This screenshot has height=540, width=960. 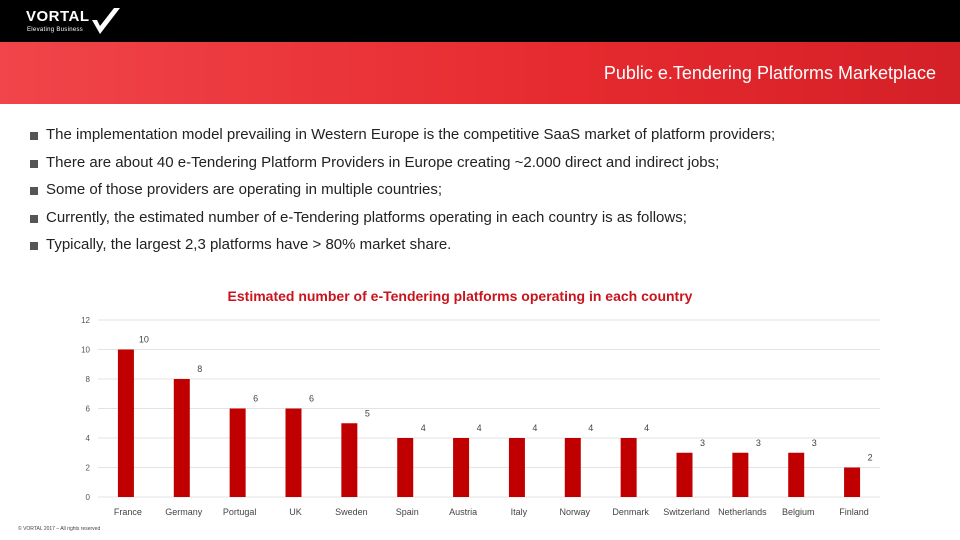 I want to click on title-banner: Public e.Tendering Platforms Marketplace, so click(x=480, y=73).